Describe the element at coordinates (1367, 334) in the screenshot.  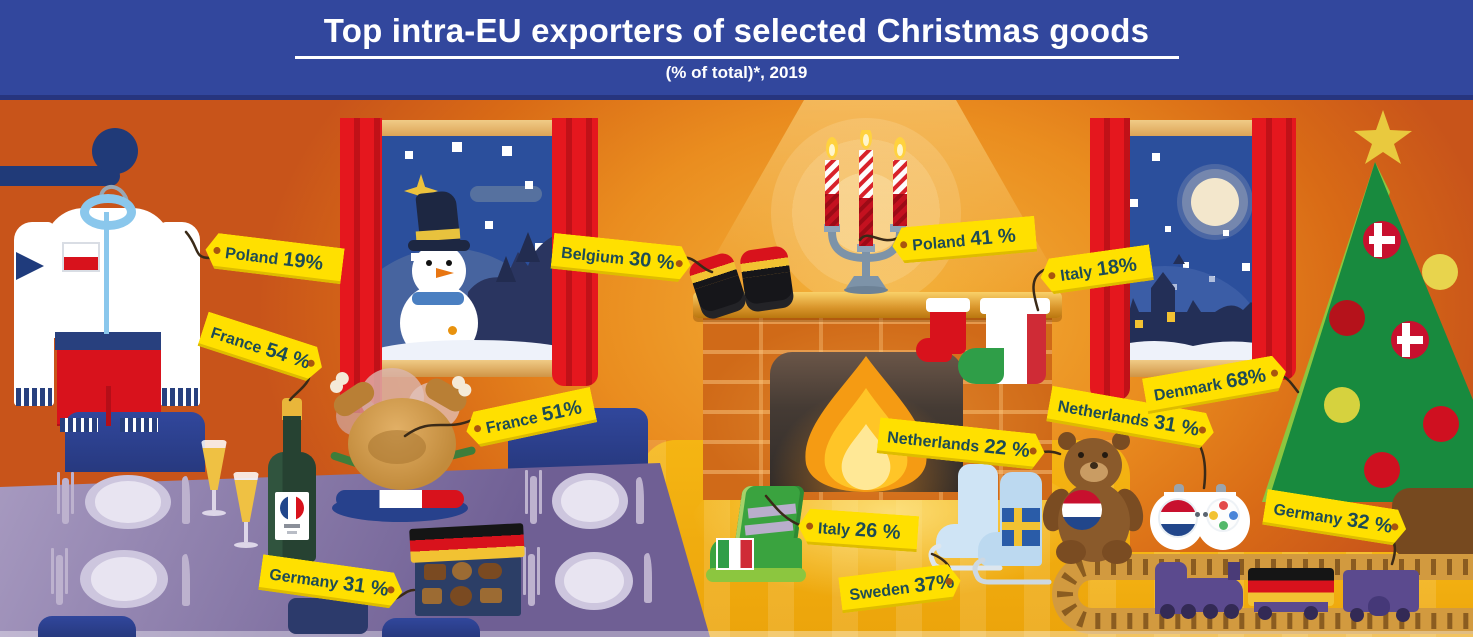
I see `christmas-tree-illustration` at that location.